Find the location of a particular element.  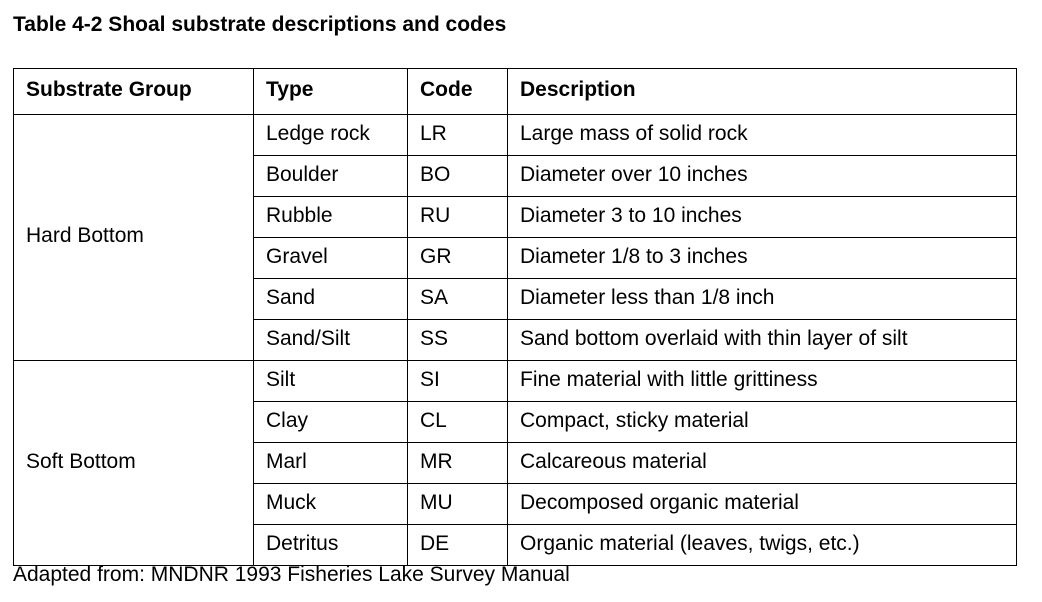

table-row: Marl MR Calcareous material is located at coordinates (515, 463).